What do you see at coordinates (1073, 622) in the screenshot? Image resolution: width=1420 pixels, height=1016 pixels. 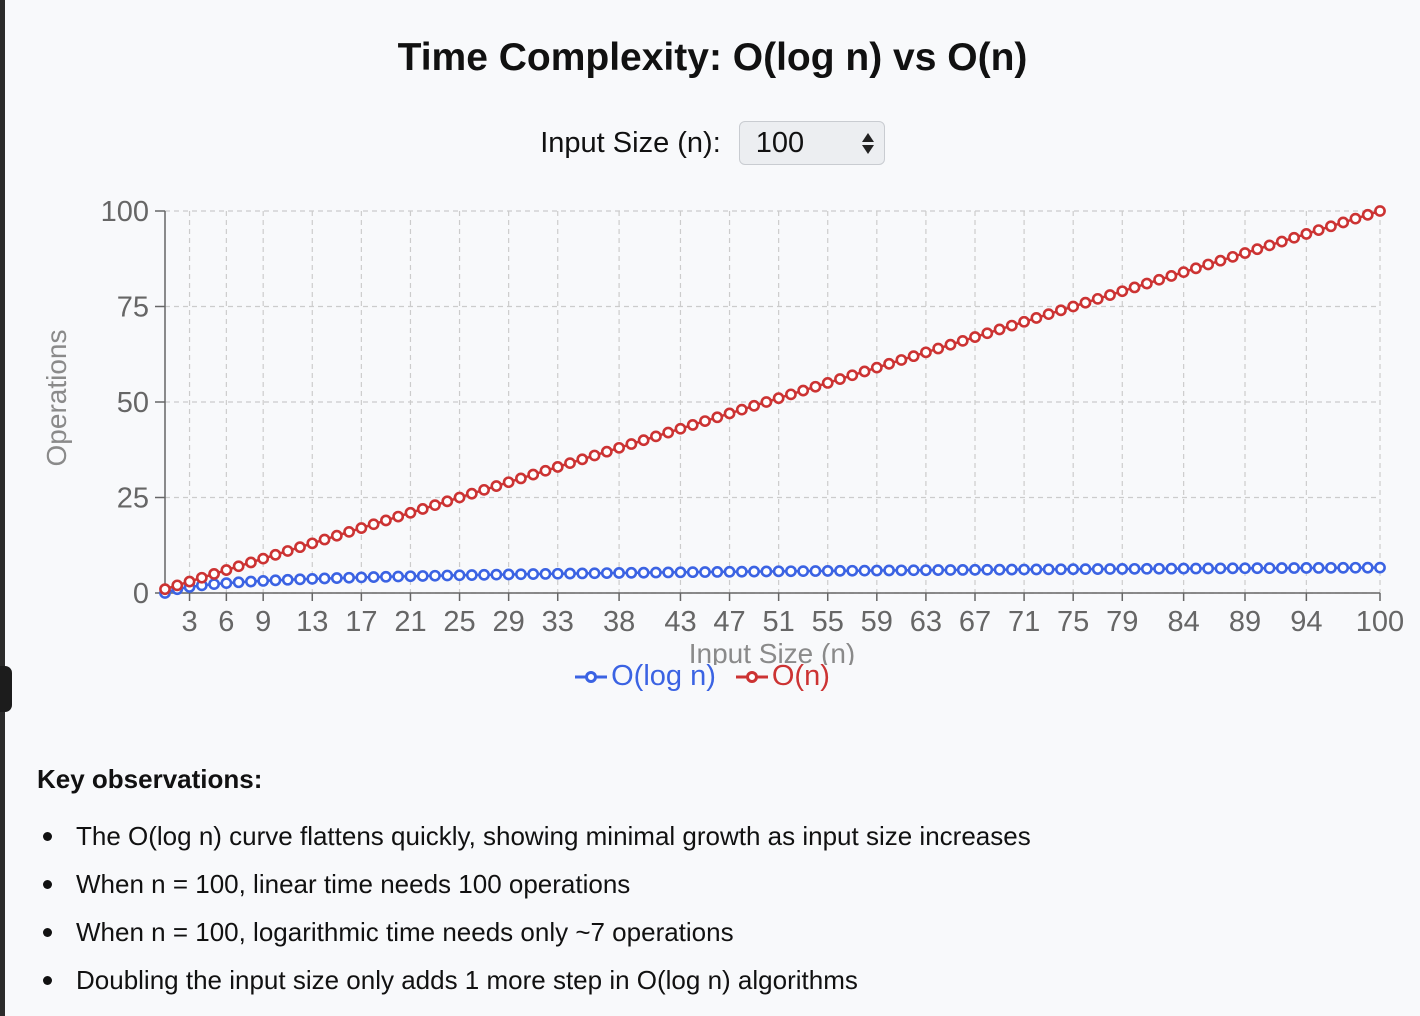 I see `x-tick-label: 75` at bounding box center [1073, 622].